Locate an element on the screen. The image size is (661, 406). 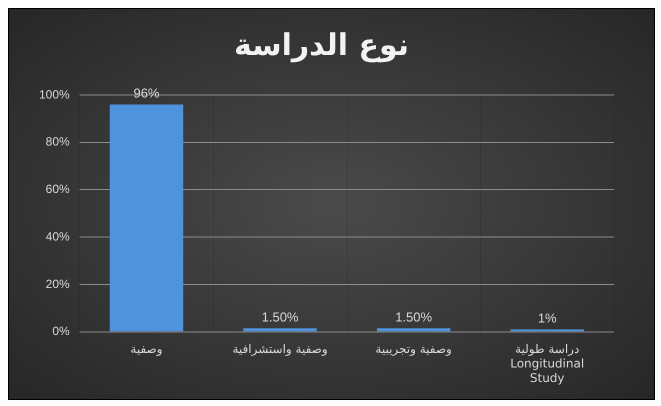
data-label: 96% is located at coordinates (146, 93).